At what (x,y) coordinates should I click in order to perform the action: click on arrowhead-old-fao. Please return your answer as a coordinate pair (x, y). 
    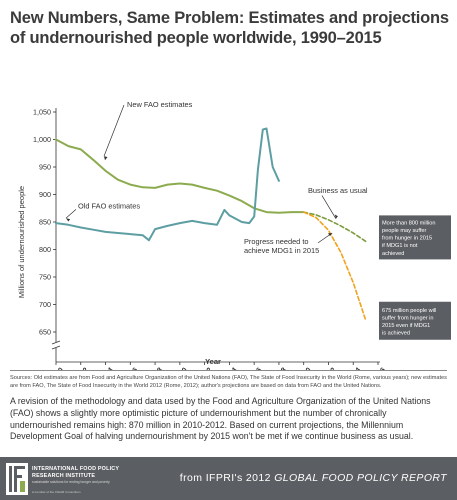
    Looking at the image, I should click on (68, 220).